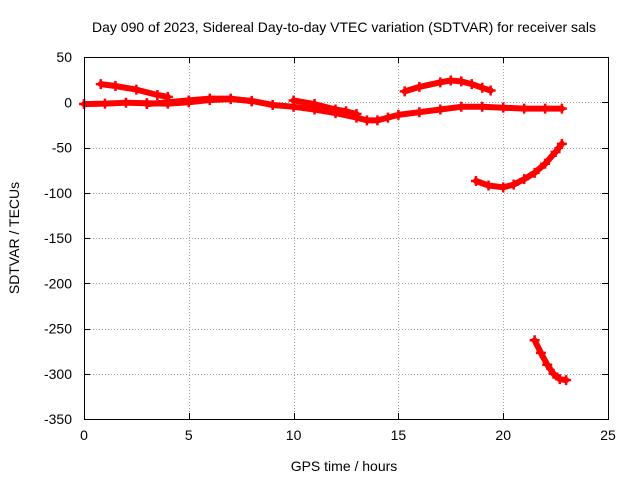 This screenshot has height=480, width=640. What do you see at coordinates (58, 238) in the screenshot?
I see `y-tick-label: -150` at bounding box center [58, 238].